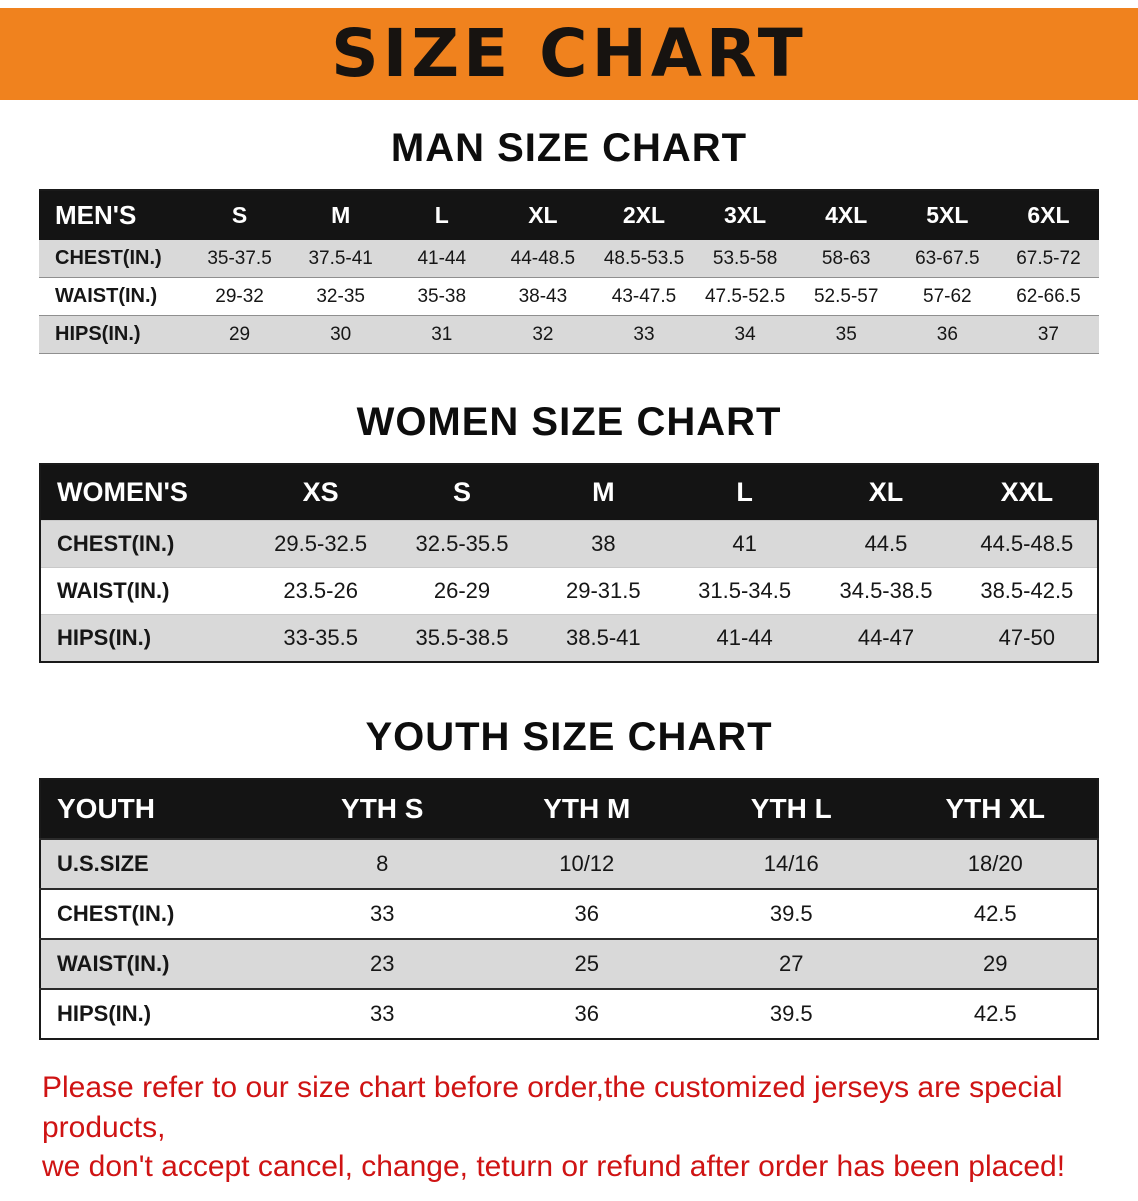 The width and height of the screenshot is (1138, 1201). Describe the element at coordinates (586, 809) in the screenshot. I see `size-column-header: YTH M` at that location.